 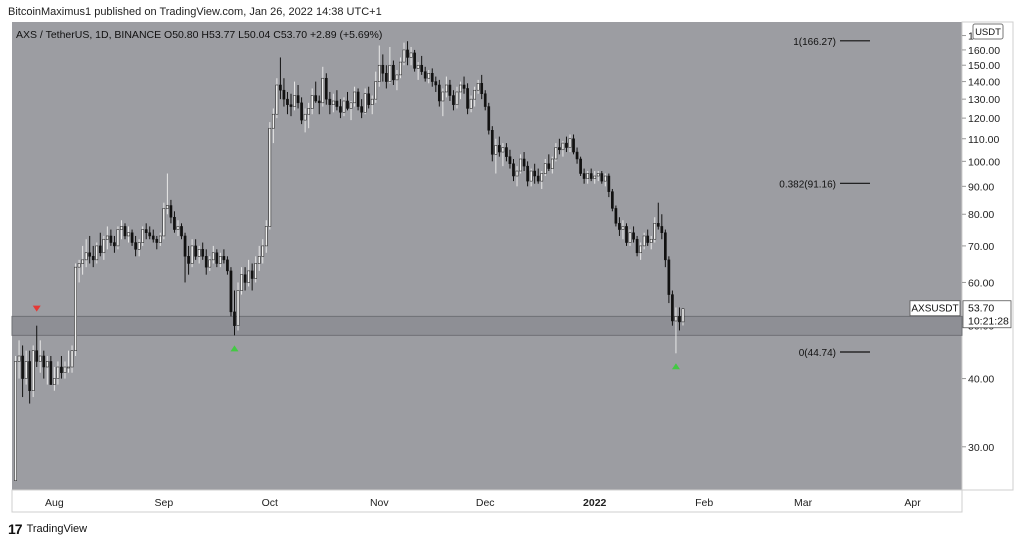 I want to click on brand-text: TradingView, so click(x=57, y=529).